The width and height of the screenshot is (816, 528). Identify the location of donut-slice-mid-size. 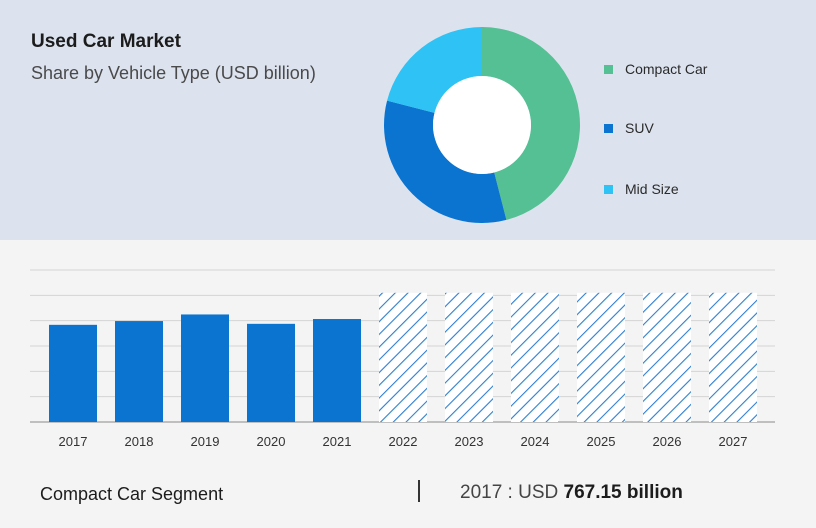
(434, 70).